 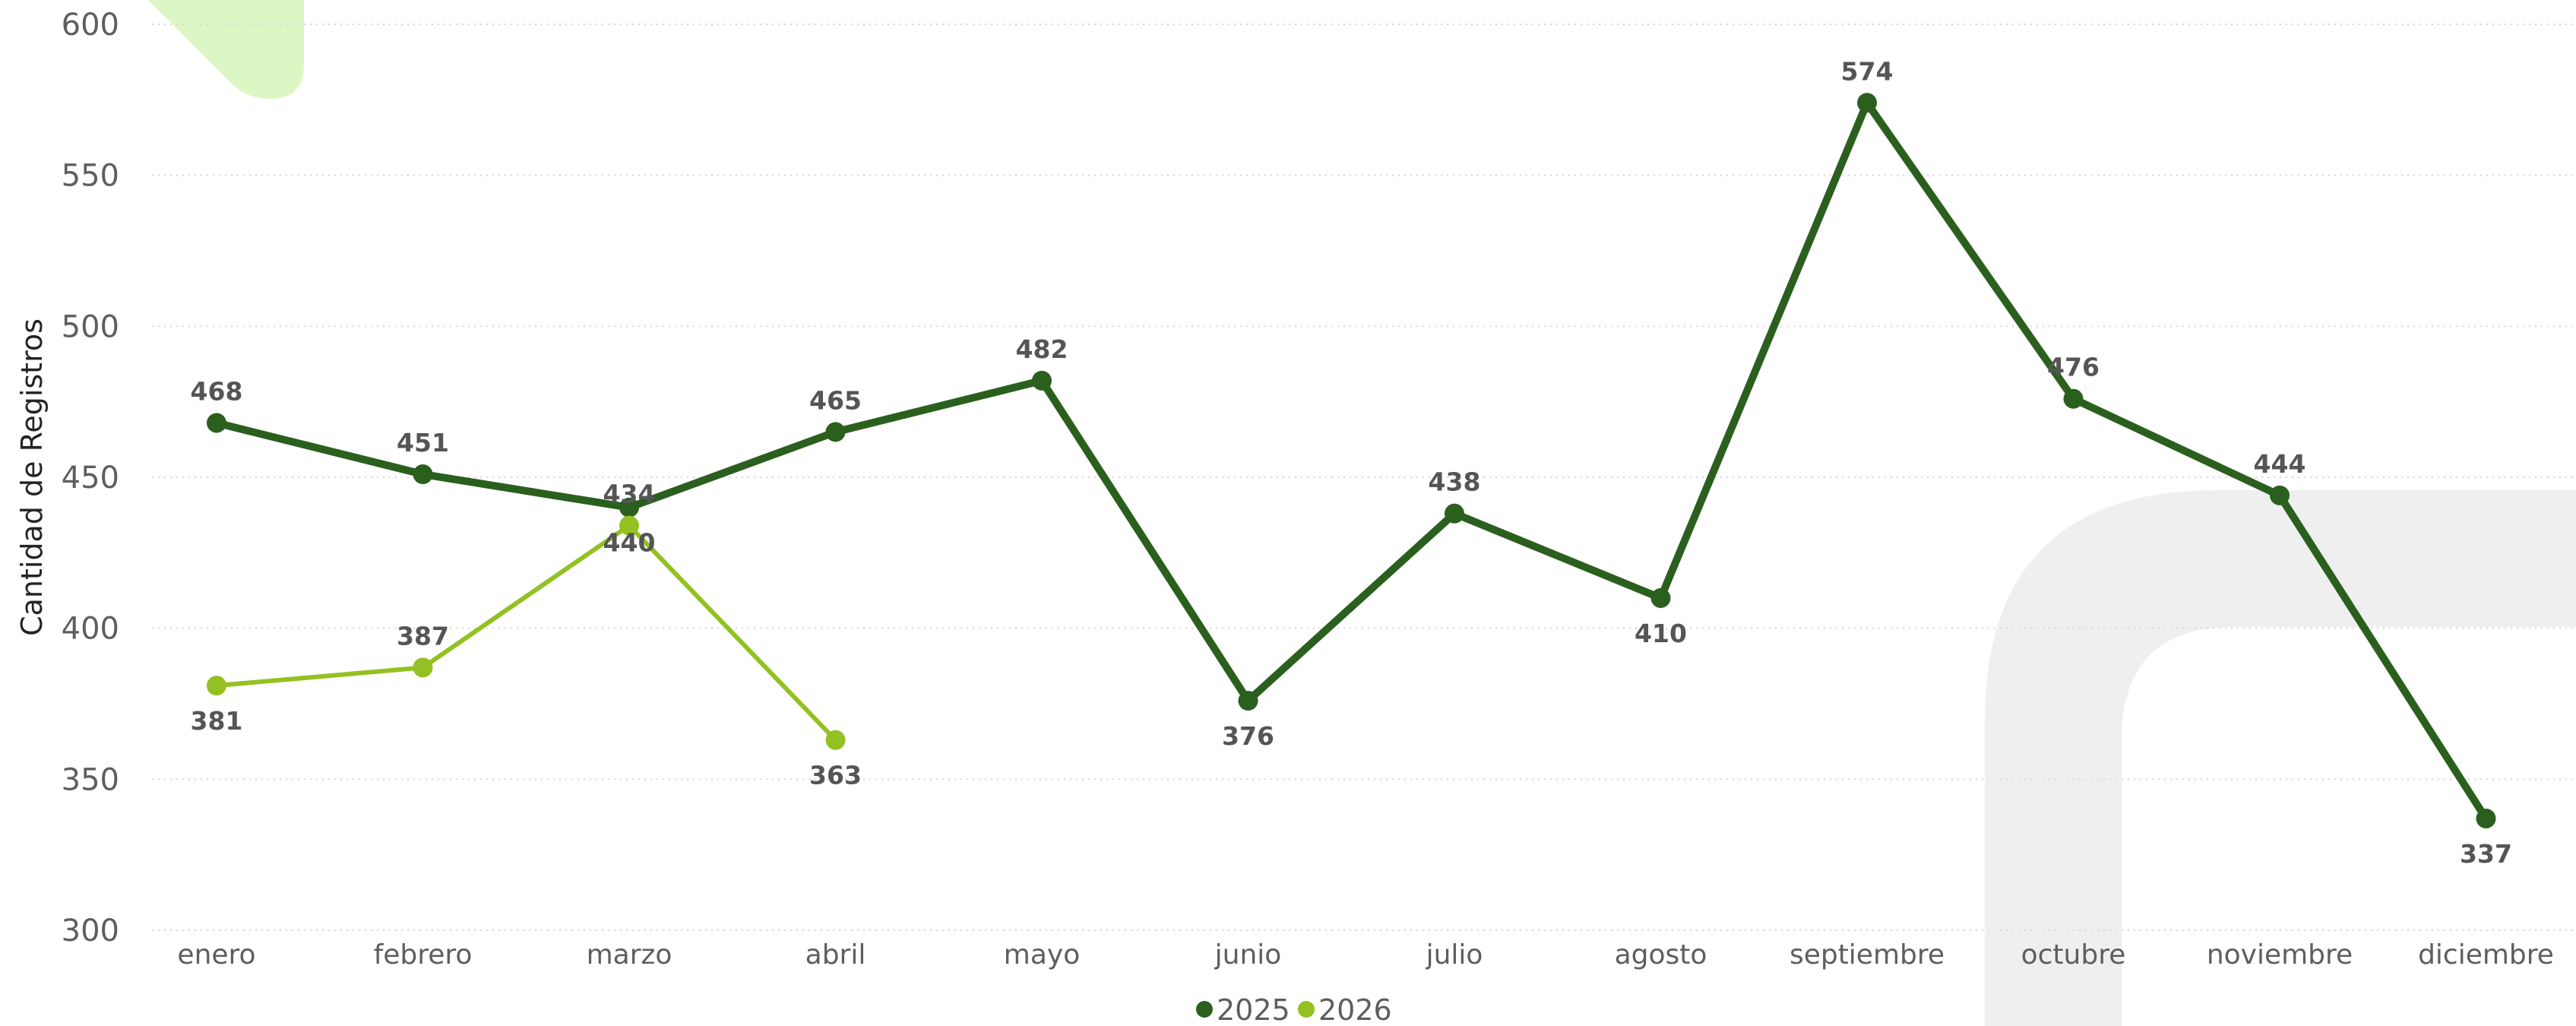 I want to click on series-2026, so click(x=526, y=633).